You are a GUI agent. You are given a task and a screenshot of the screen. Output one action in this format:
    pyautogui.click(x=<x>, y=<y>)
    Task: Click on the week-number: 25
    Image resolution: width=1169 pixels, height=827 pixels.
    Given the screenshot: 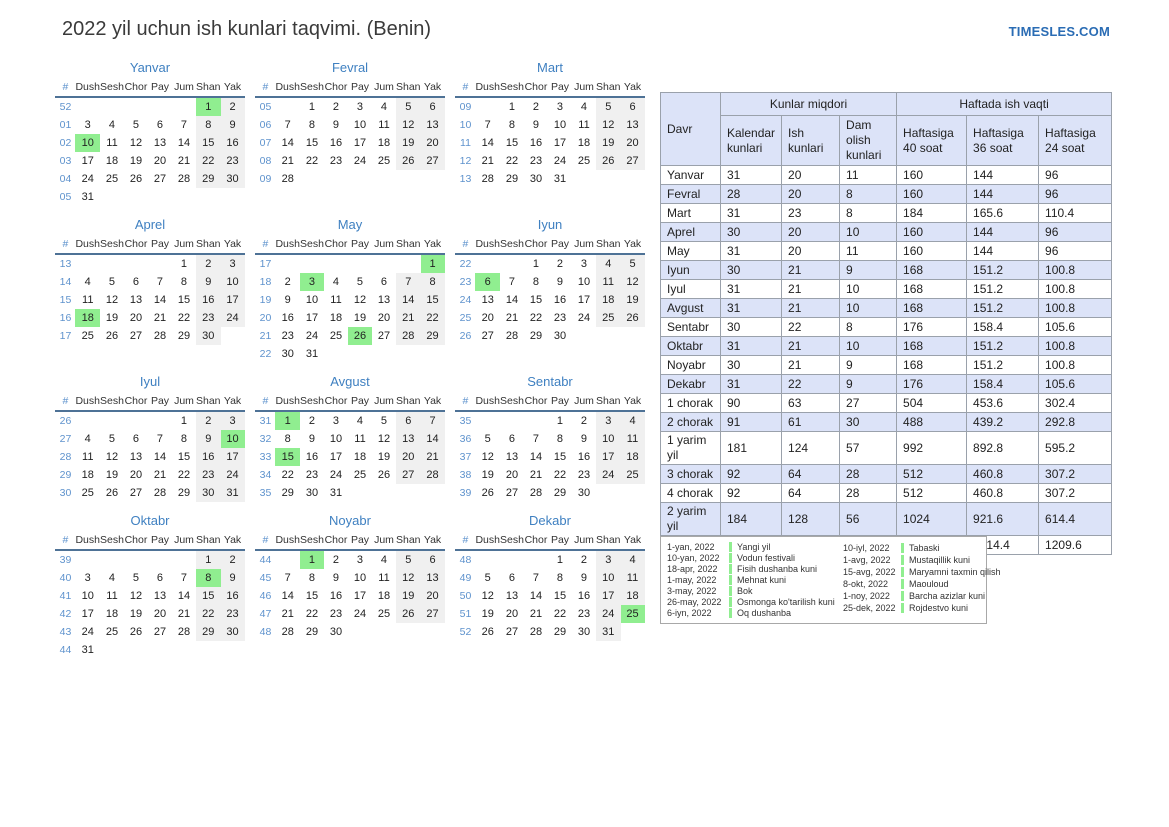 What is the action you would take?
    pyautogui.click(x=465, y=318)
    